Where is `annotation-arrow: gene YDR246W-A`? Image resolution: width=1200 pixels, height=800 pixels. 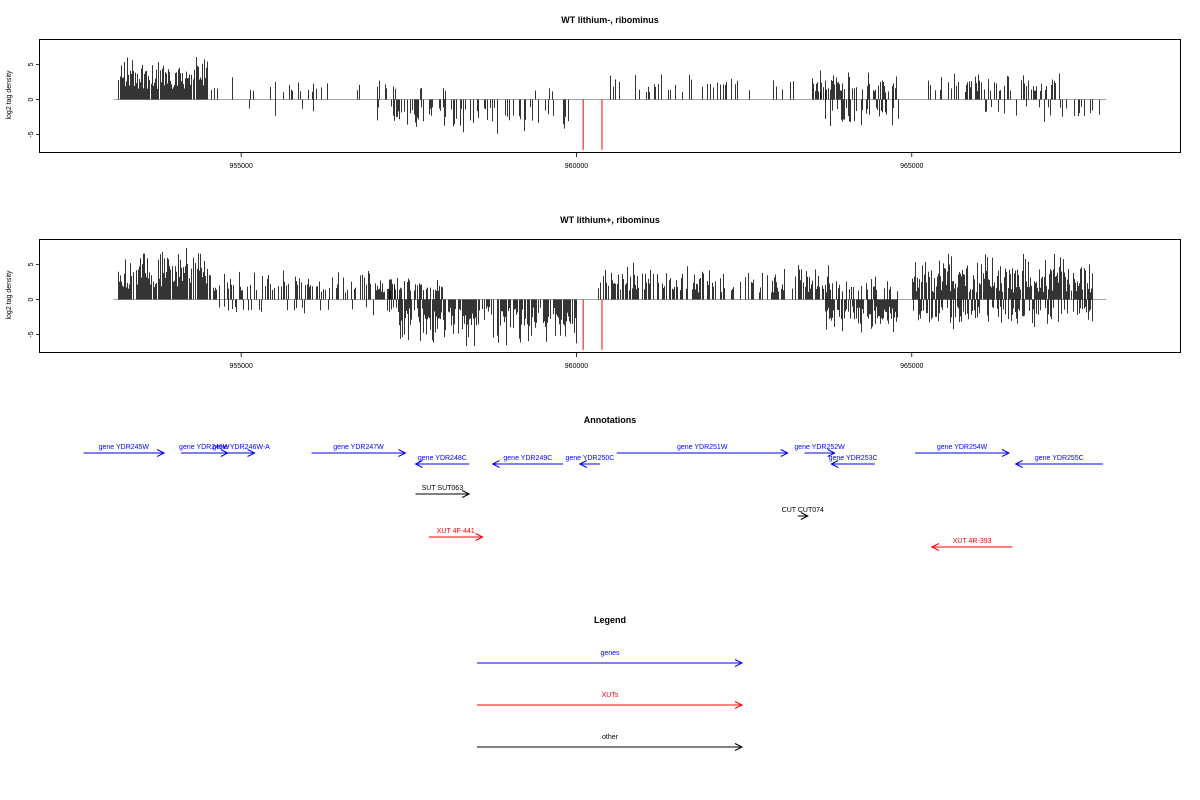 annotation-arrow: gene YDR246W-A is located at coordinates (242, 450).